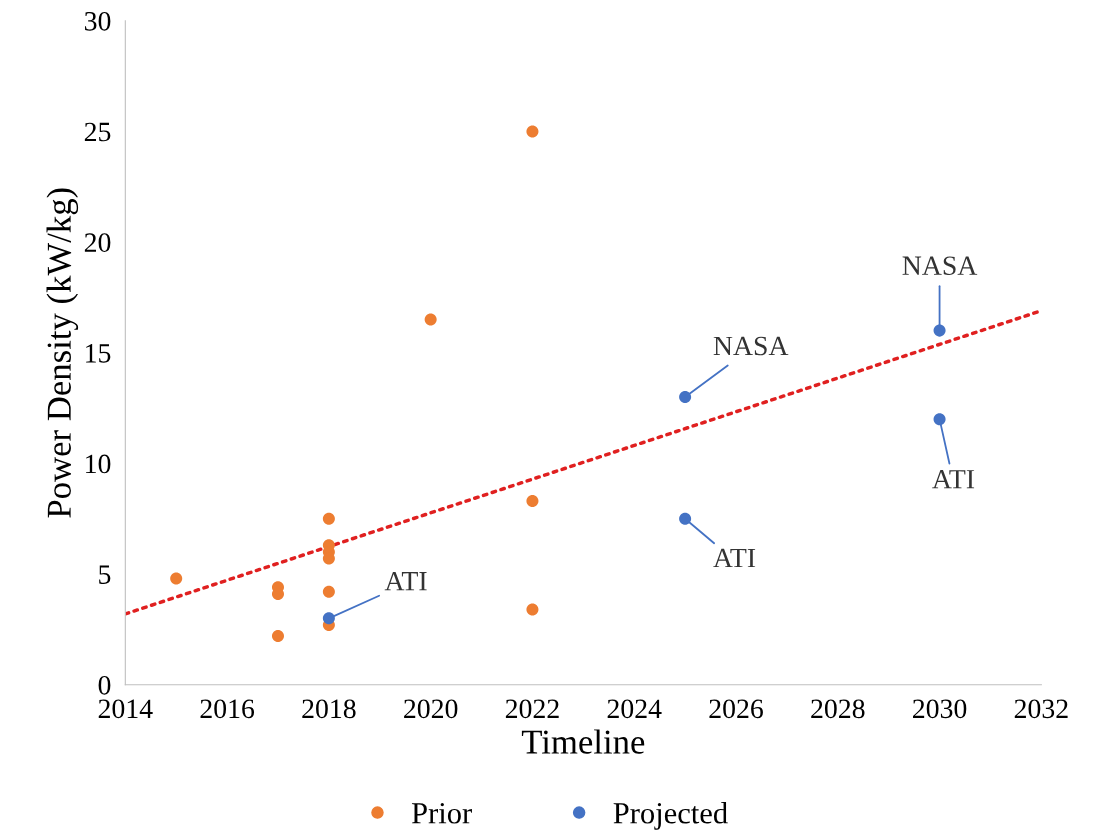 Image resolution: width=1109 pixels, height=830 pixels. Describe the element at coordinates (736, 709) in the screenshot. I see `x-tick-label: 2026` at that location.